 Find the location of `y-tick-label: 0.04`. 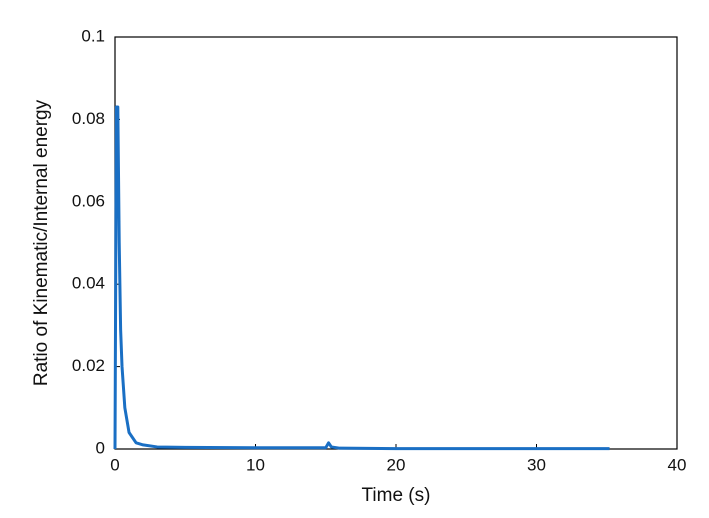

y-tick-label: 0.04 is located at coordinates (88, 283).